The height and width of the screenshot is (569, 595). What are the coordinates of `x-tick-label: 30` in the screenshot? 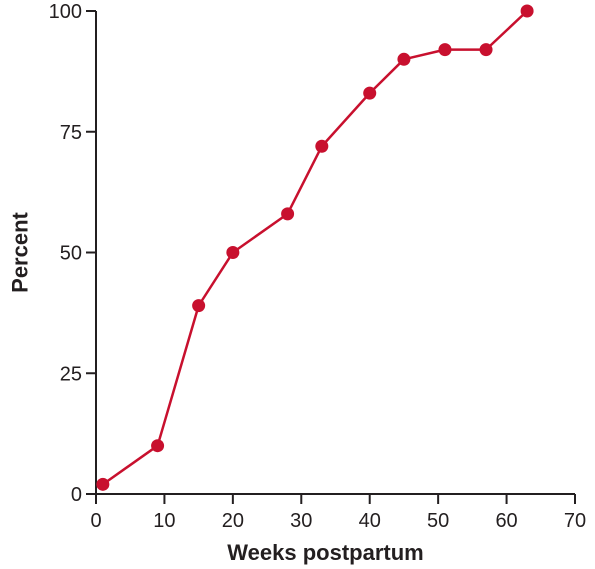 It's located at (301, 521).